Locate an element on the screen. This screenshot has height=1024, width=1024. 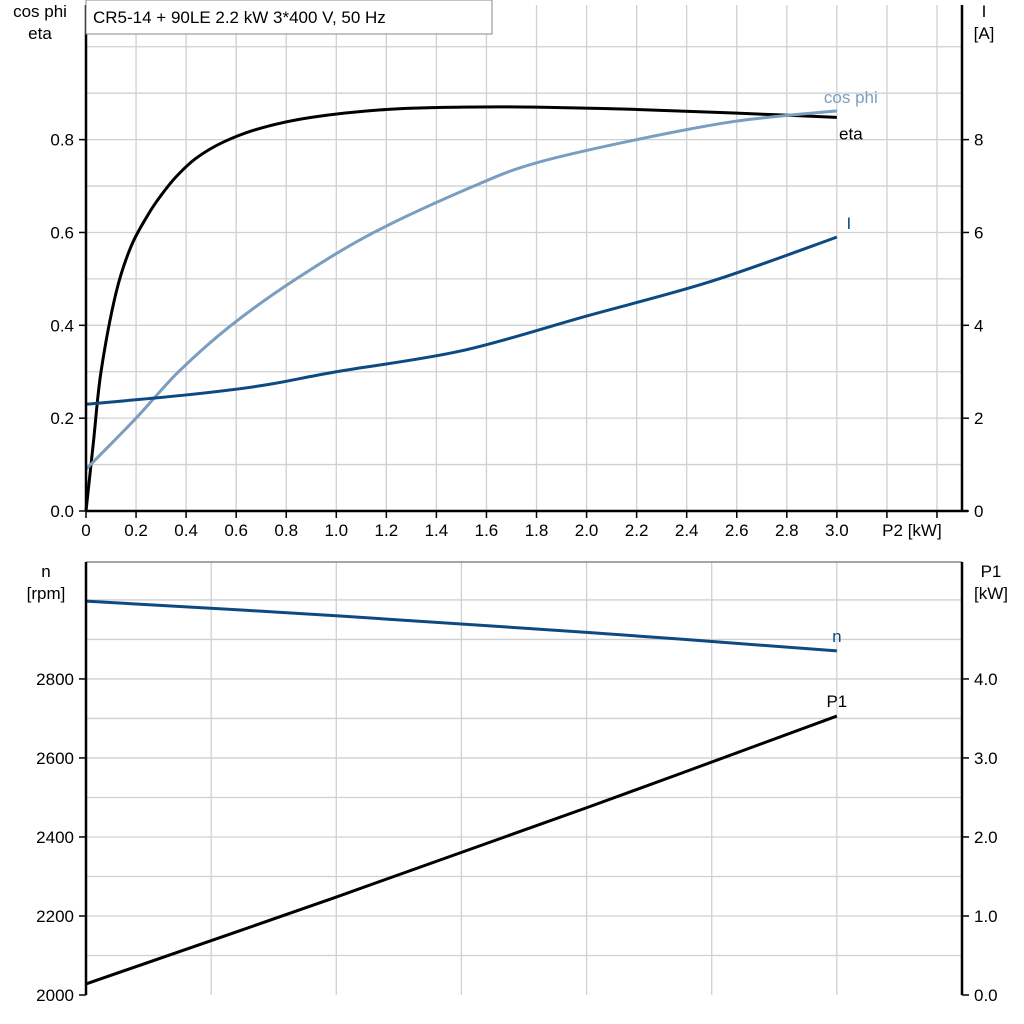
chart-title: CR5-14 + 90LE 2.2 kW 3*400 V, 50 Hz is located at coordinates (239, 17).